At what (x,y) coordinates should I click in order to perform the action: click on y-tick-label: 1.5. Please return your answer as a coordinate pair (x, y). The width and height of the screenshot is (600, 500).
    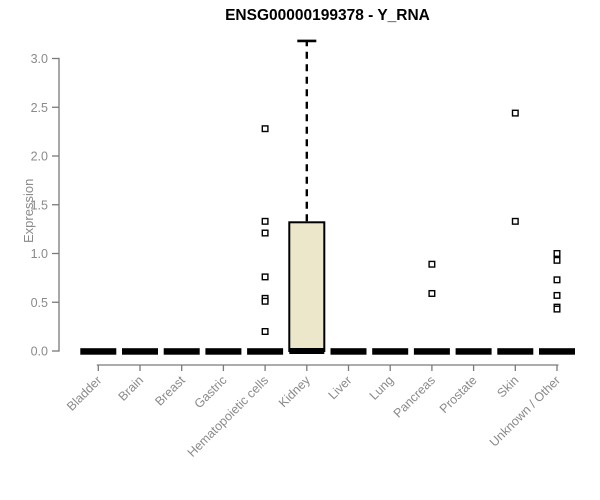
    Looking at the image, I should click on (39, 205).